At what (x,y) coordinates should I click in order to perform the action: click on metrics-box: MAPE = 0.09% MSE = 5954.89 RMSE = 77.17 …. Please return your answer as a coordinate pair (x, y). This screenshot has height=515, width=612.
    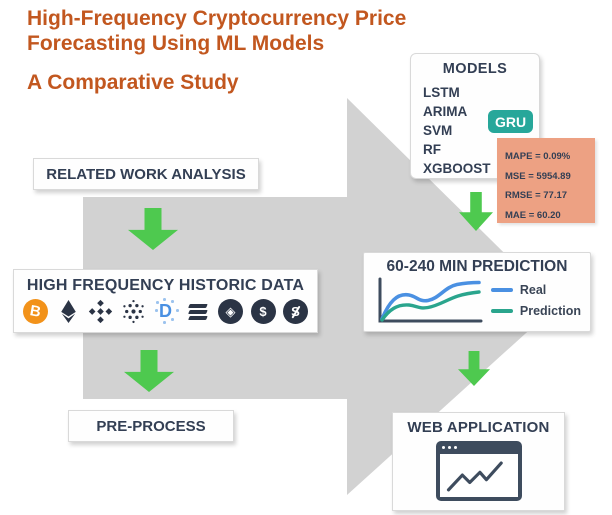
    Looking at the image, I should click on (546, 180).